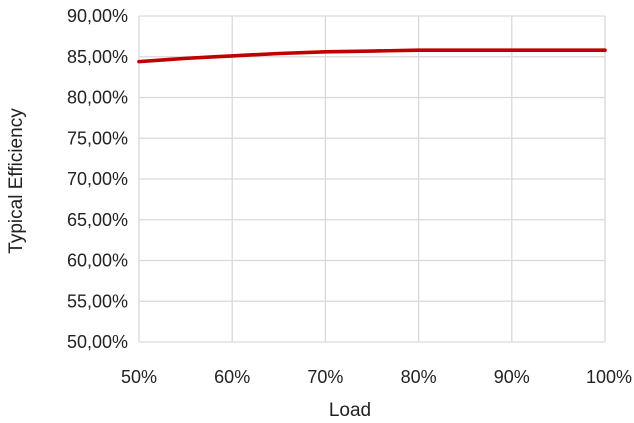 This screenshot has height=423, width=634. I want to click on y-tick-label: 65,00%, so click(97, 220).